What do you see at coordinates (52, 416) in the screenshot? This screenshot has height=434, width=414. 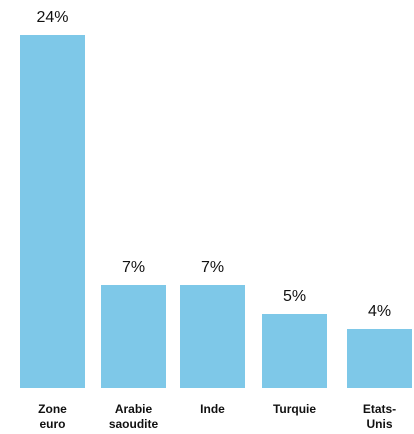 I see `category-label: Zone euro` at bounding box center [52, 416].